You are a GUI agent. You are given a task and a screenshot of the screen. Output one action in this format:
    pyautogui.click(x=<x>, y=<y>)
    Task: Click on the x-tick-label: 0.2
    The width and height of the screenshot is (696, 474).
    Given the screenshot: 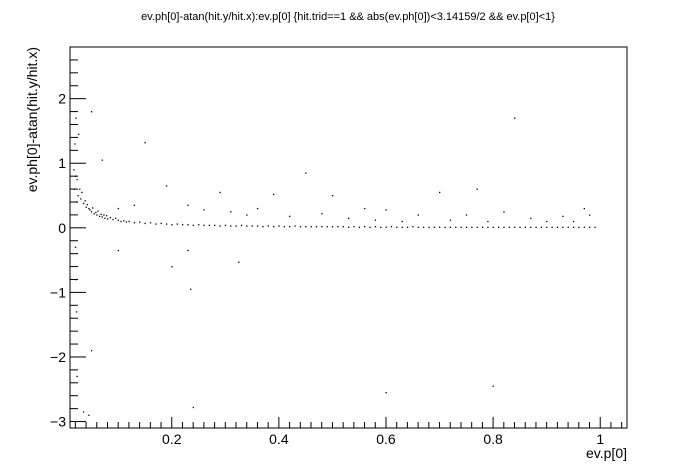 What is the action you would take?
    pyautogui.click(x=172, y=439)
    